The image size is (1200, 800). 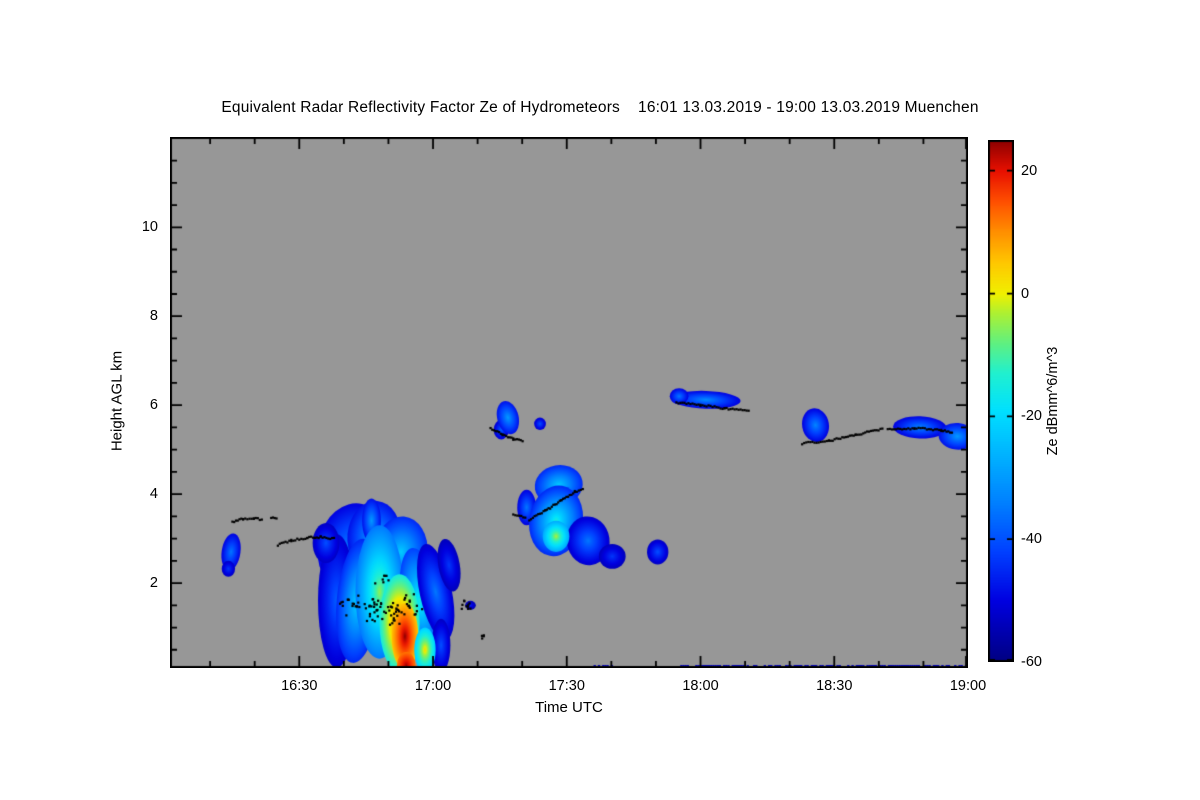 What do you see at coordinates (153, 316) in the screenshot?
I see `y-tick-label: 8` at bounding box center [153, 316].